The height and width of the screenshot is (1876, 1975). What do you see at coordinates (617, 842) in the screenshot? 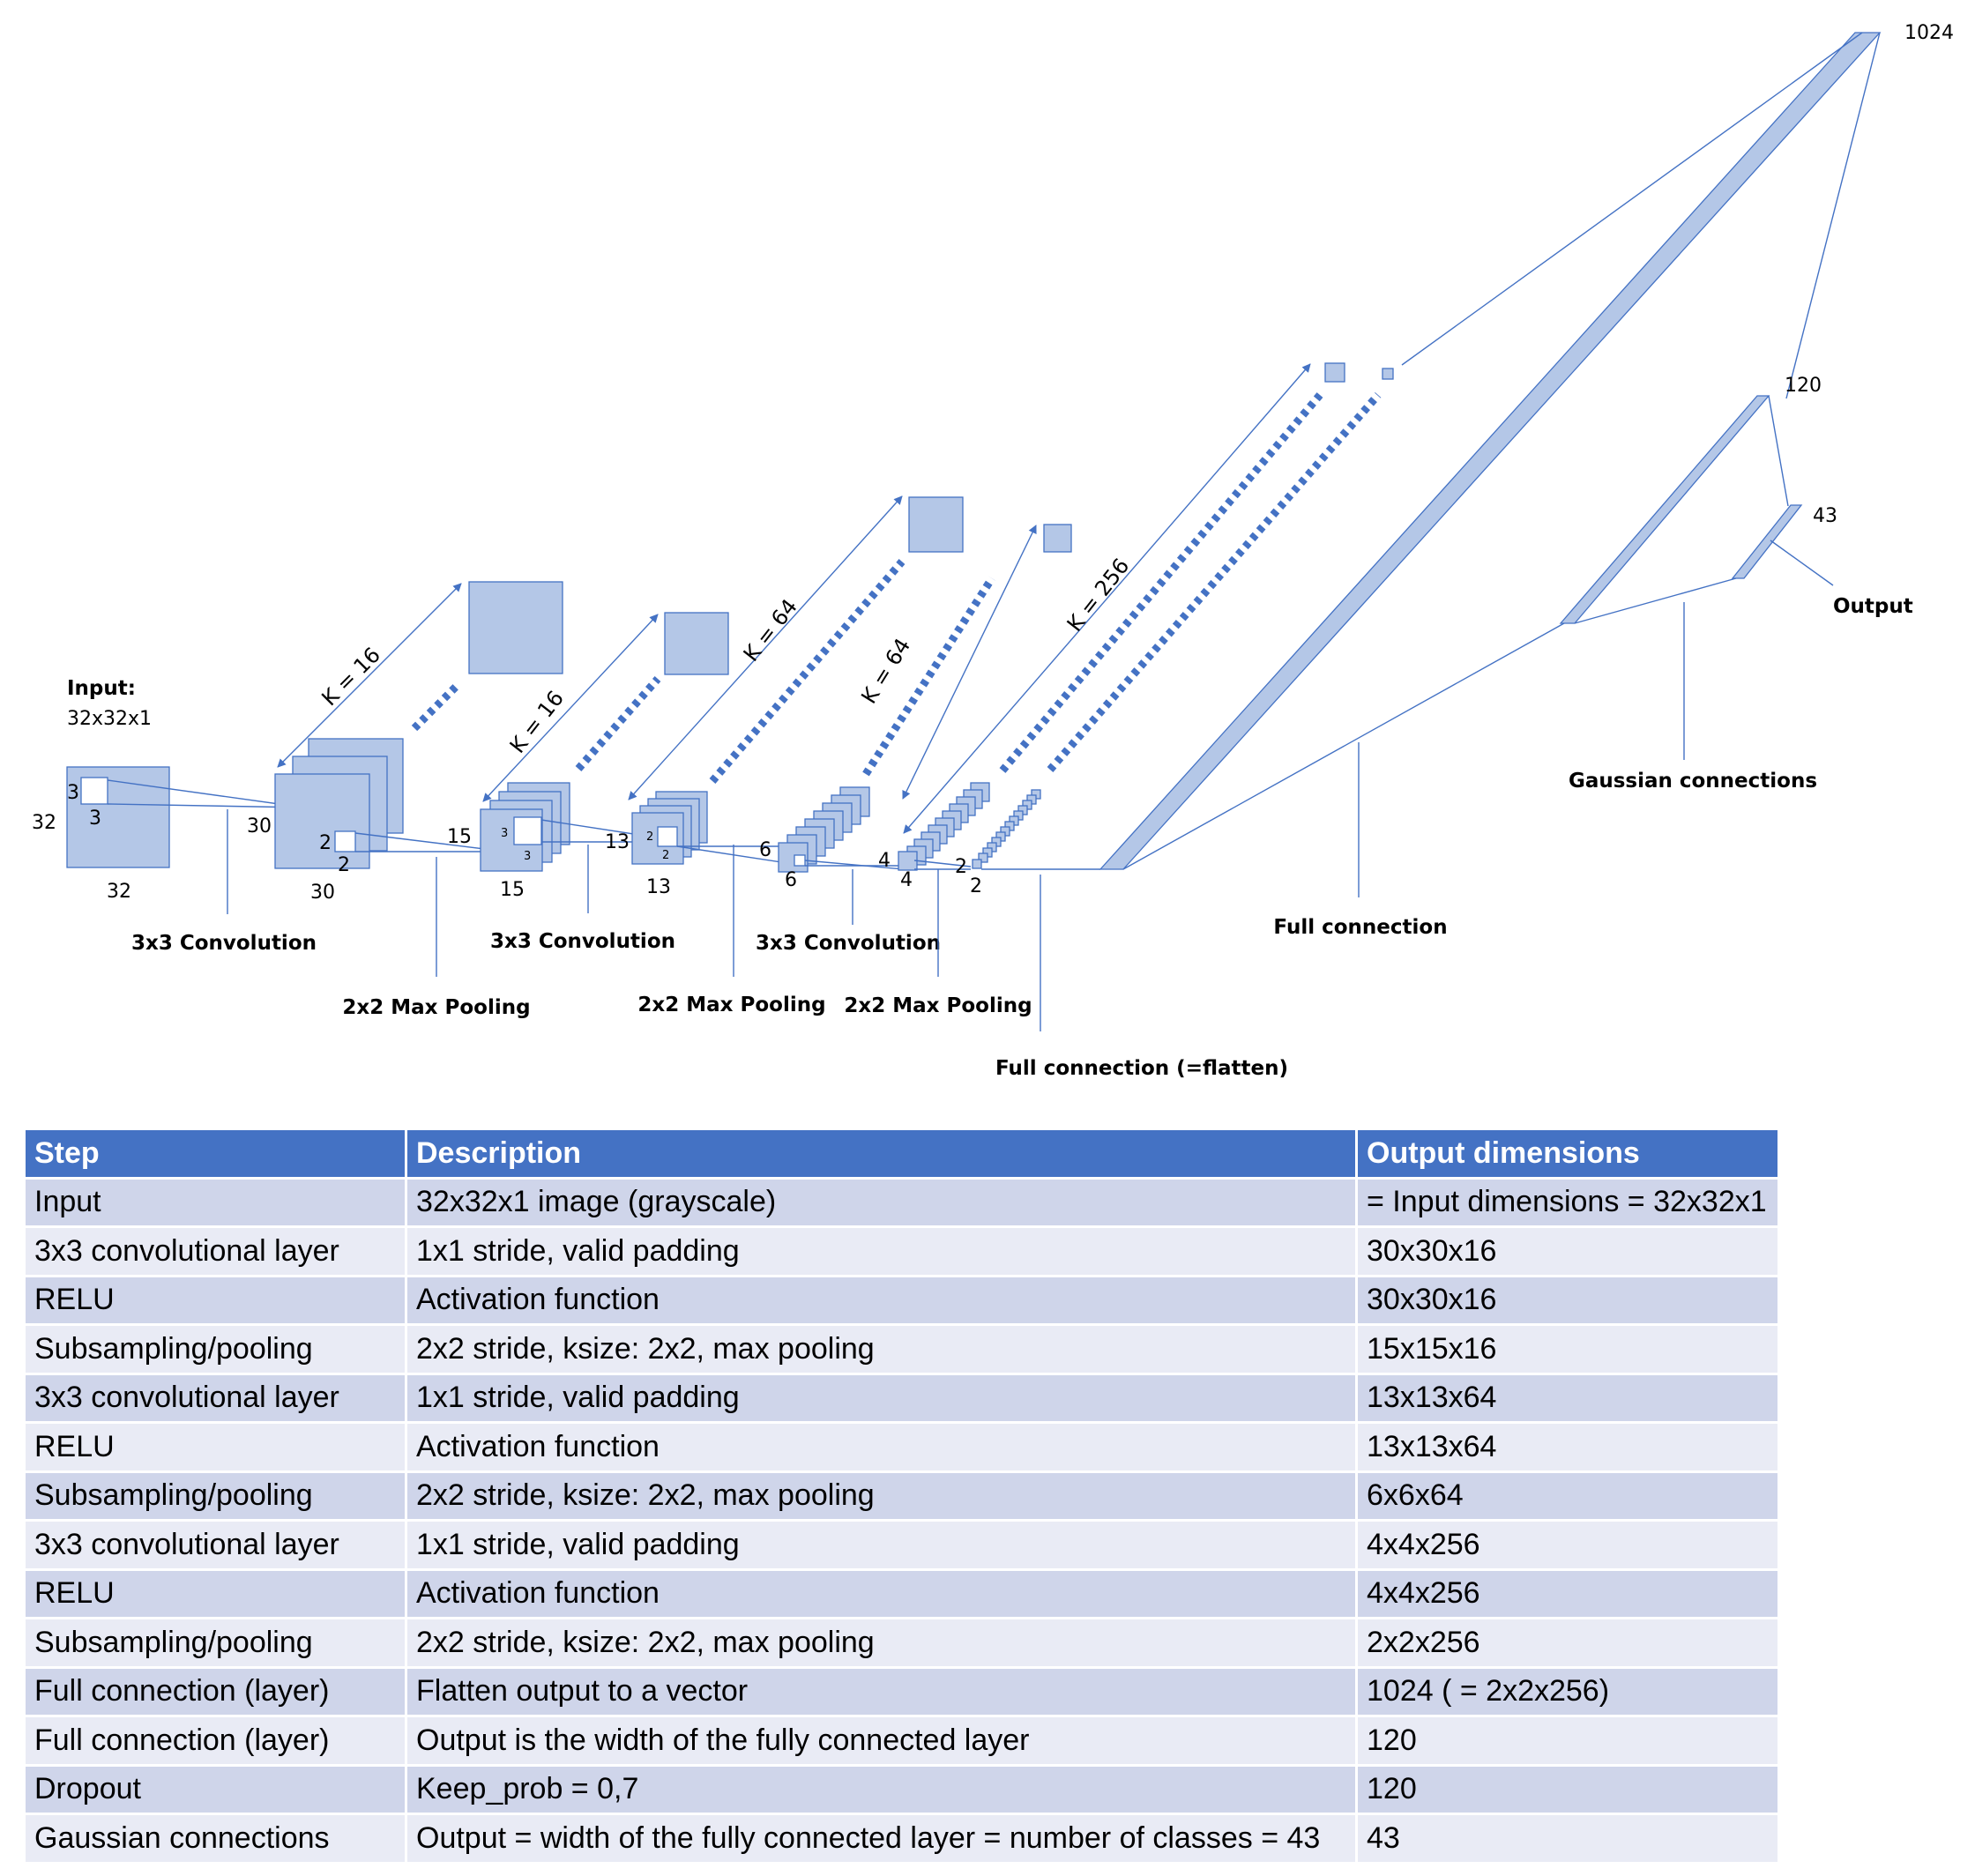
I see `conv2-dim-side: 13` at bounding box center [617, 842].